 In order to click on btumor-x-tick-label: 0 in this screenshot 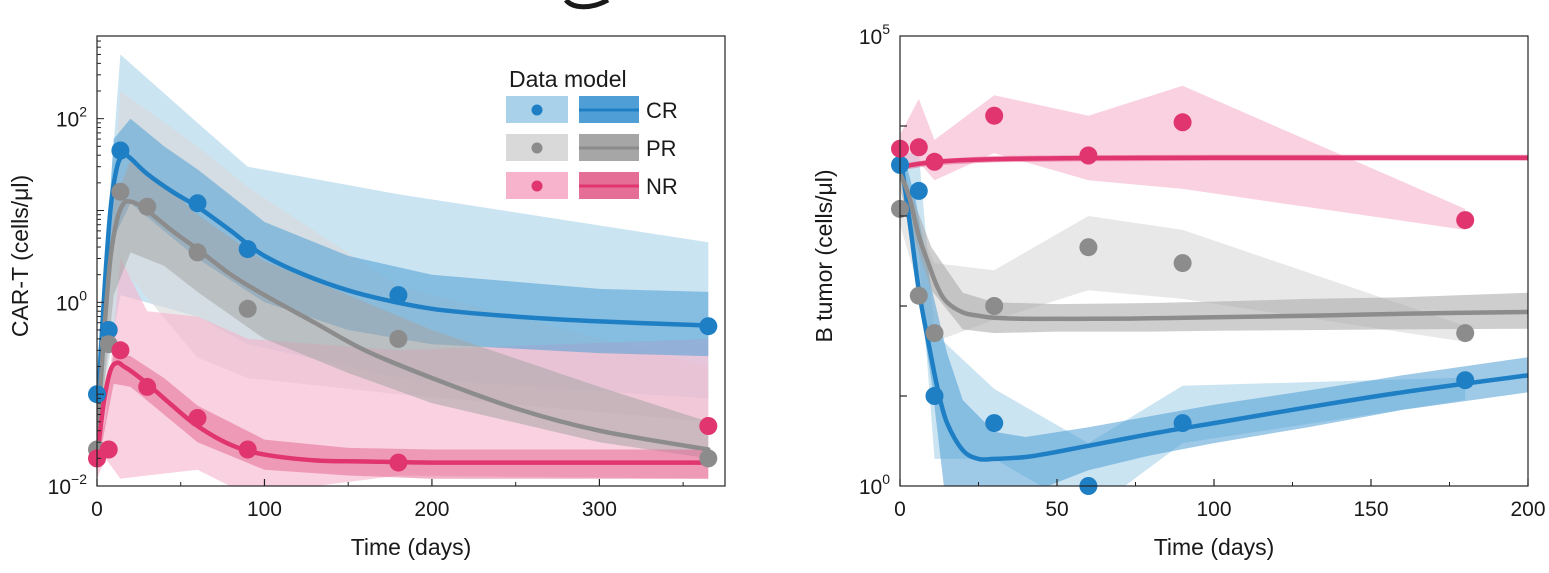, I will do `click(900, 509)`.